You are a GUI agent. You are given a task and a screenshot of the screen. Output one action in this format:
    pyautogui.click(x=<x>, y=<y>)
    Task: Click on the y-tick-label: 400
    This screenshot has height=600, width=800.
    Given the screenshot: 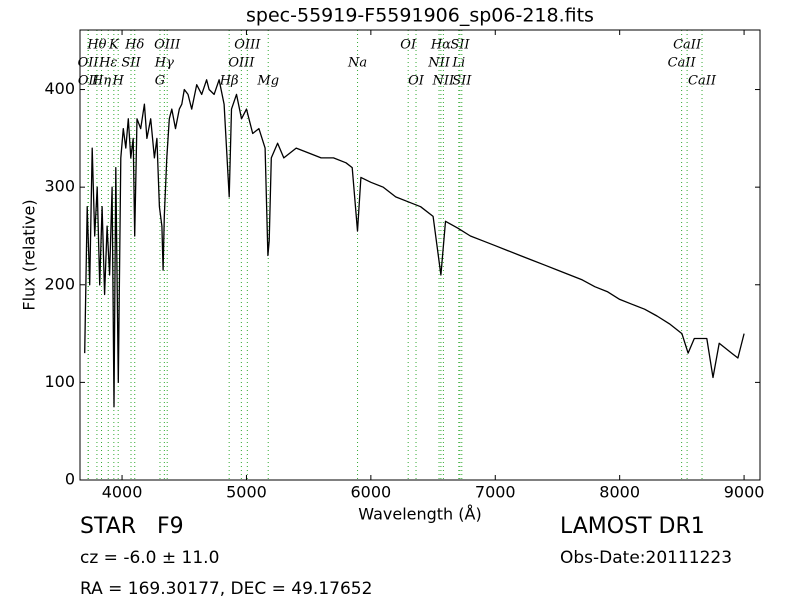 What is the action you would take?
    pyautogui.click(x=59, y=88)
    